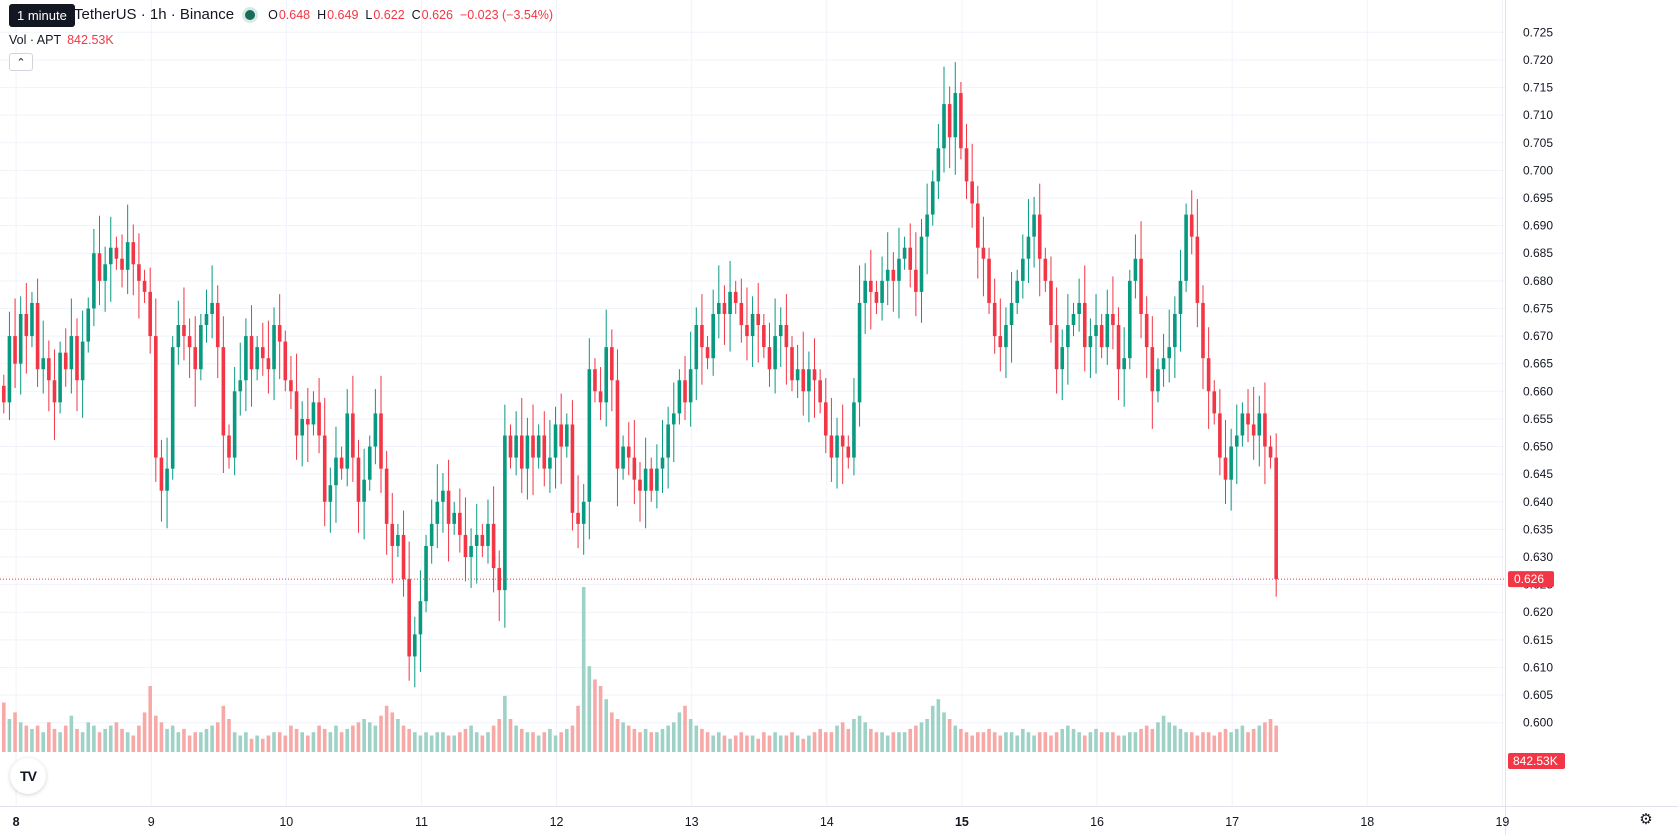  Describe the element at coordinates (1538, 391) in the screenshot. I see `price-tick-label: 0.660` at that location.